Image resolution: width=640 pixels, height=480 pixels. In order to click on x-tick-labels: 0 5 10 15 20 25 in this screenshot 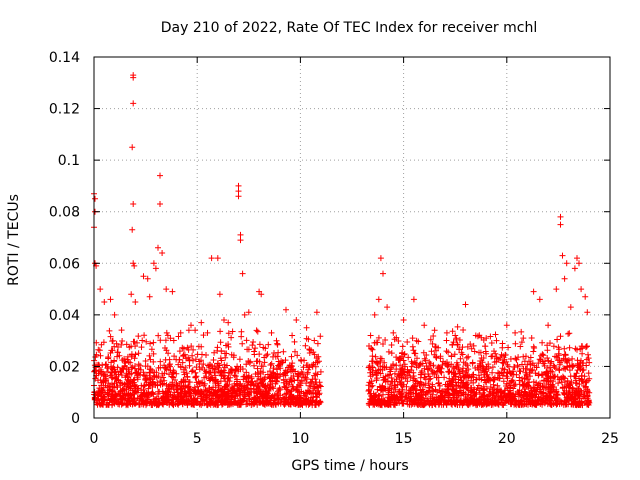, I will do `click(354, 439)`.